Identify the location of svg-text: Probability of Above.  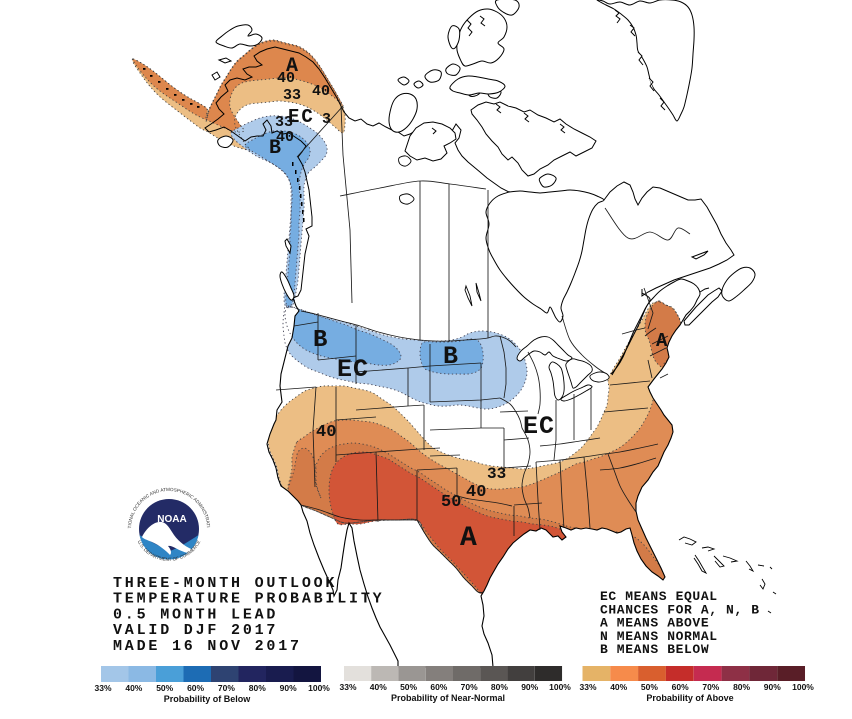
(689, 698).